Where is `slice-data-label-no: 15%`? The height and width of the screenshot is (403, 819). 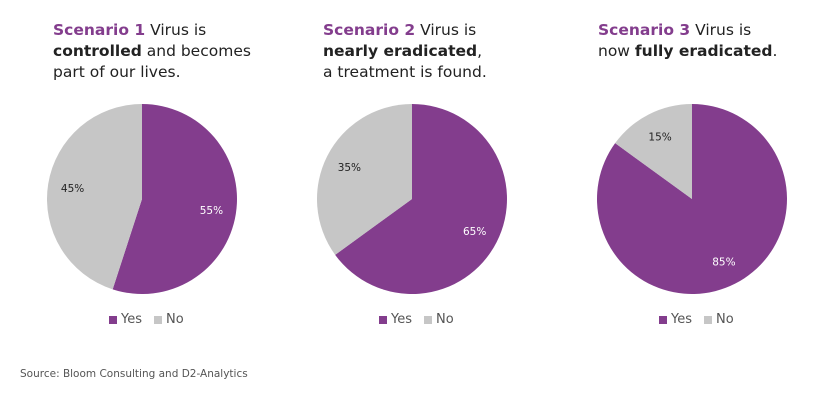
slice-data-label-no: 15% is located at coordinates (659, 137).